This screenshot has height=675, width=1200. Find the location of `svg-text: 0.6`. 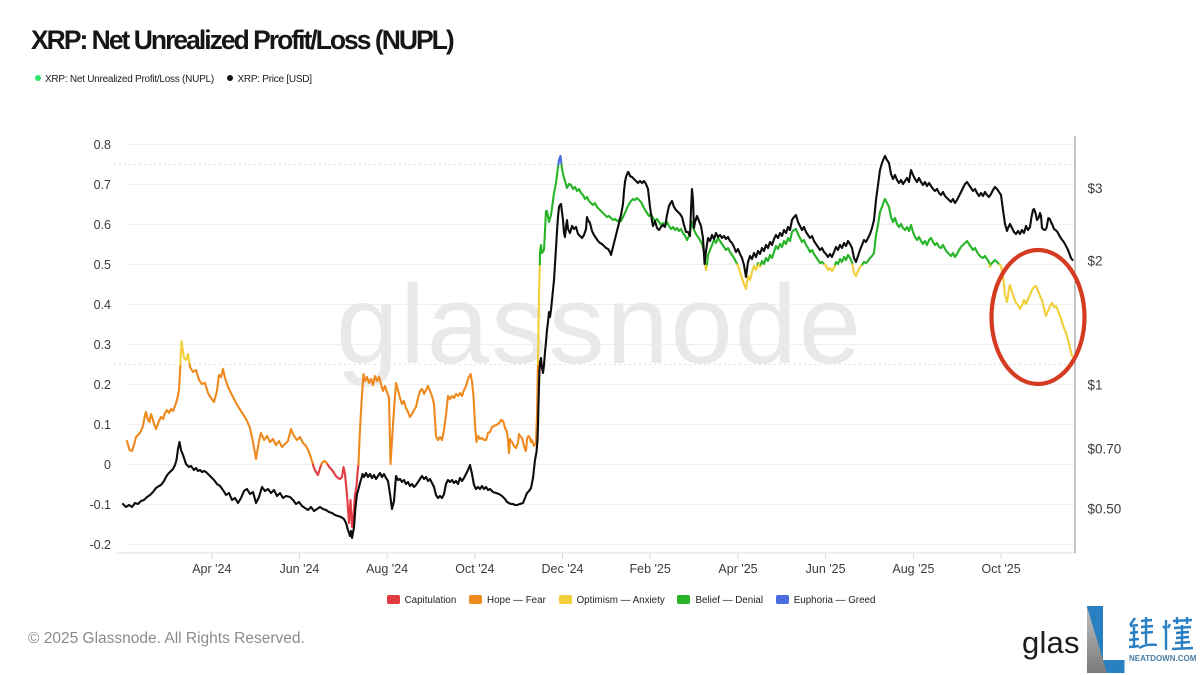

svg-text: 0.6 is located at coordinates (102, 225).